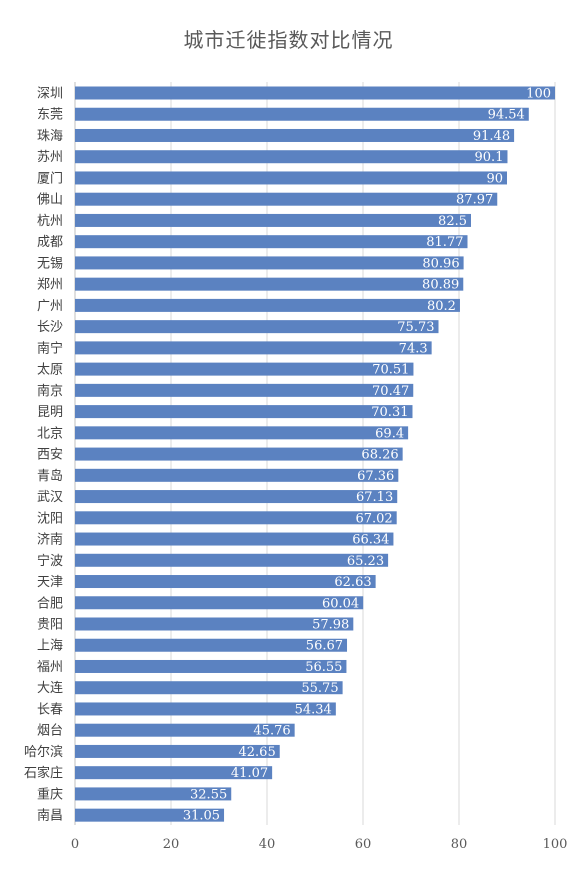 The height and width of the screenshot is (878, 577). I want to click on x-tick-label: 60, so click(363, 844).